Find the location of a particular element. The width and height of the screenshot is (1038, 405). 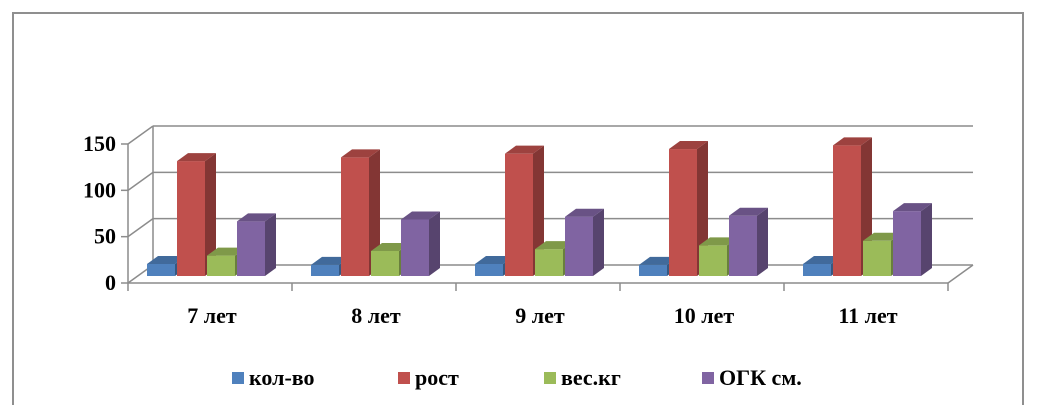

y-tick-label-3: 150 is located at coordinates (99, 143).